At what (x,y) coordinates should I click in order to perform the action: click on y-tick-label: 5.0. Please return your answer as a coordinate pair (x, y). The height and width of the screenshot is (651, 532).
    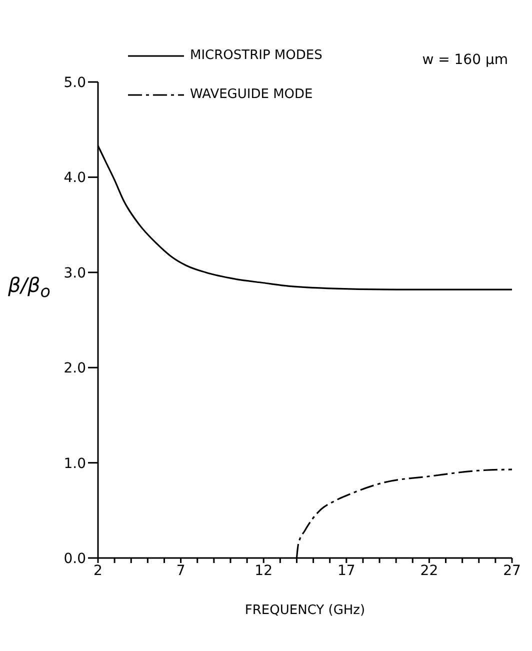
    Looking at the image, I should click on (75, 82).